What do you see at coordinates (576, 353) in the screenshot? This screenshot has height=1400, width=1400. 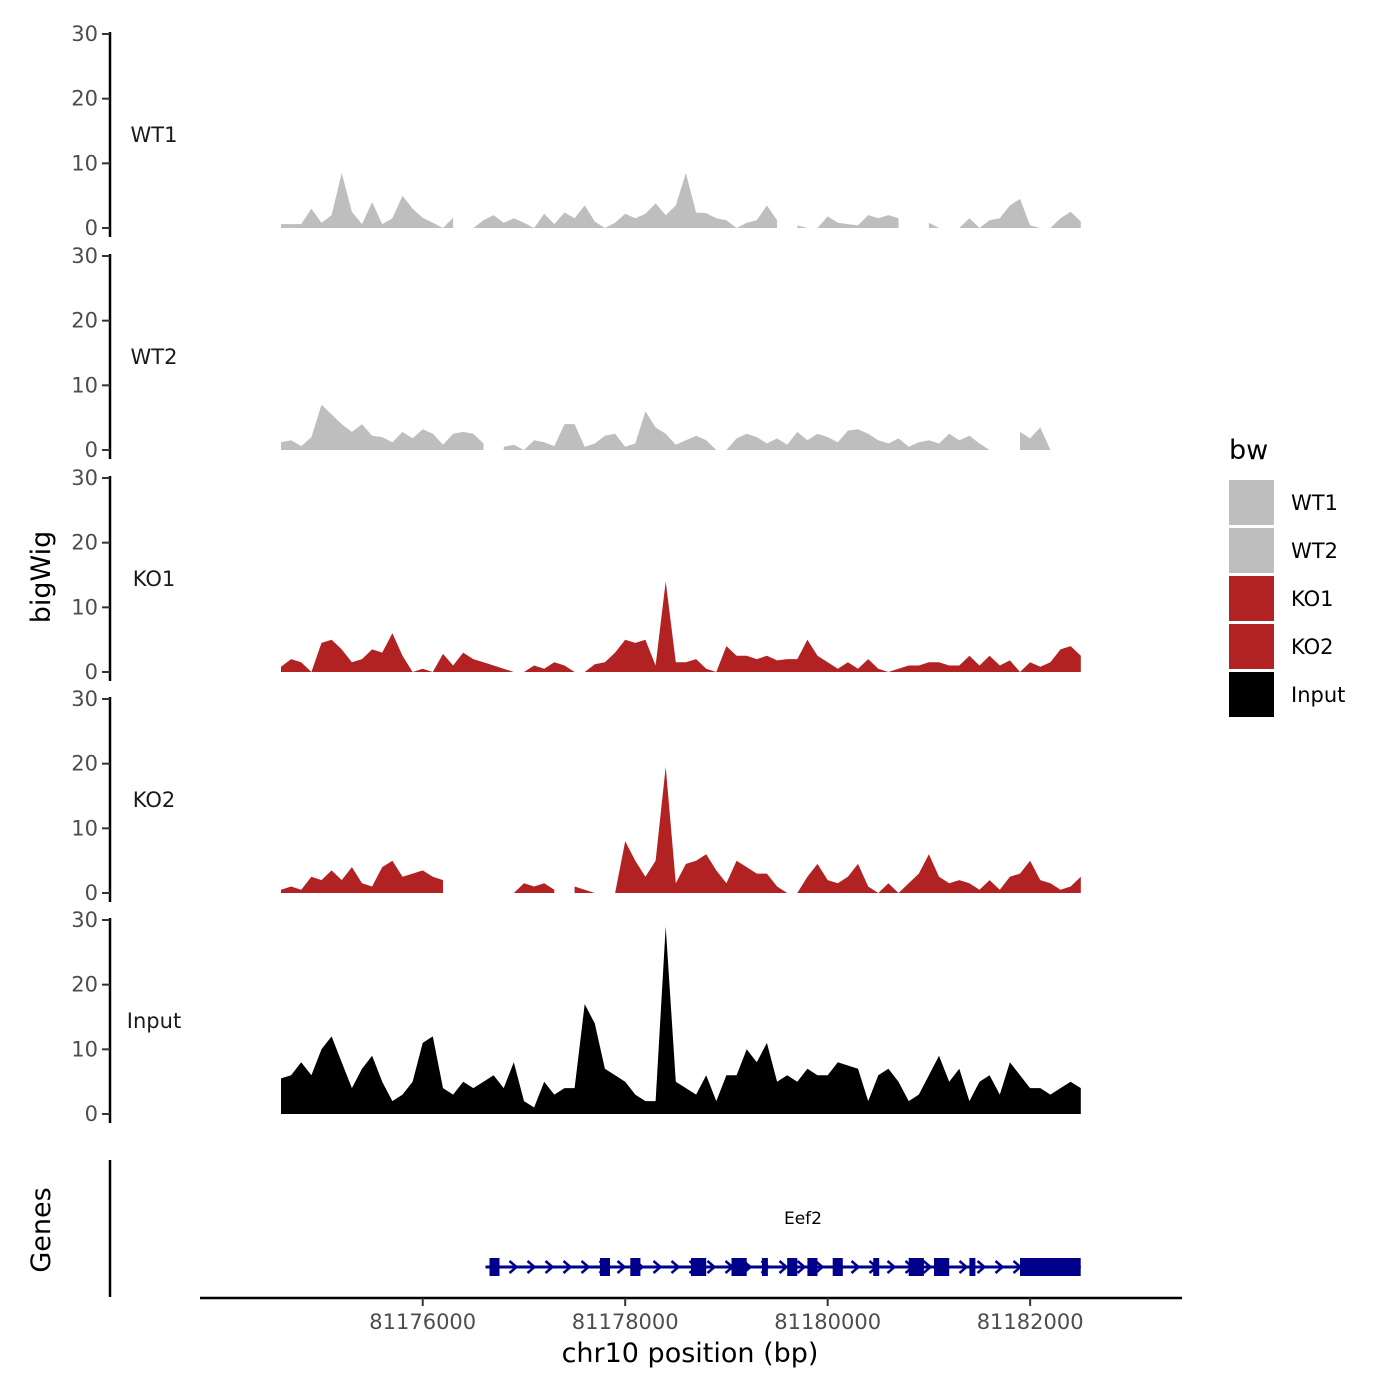 I see `track-wt2: 0 10 20 30 WT2` at bounding box center [576, 353].